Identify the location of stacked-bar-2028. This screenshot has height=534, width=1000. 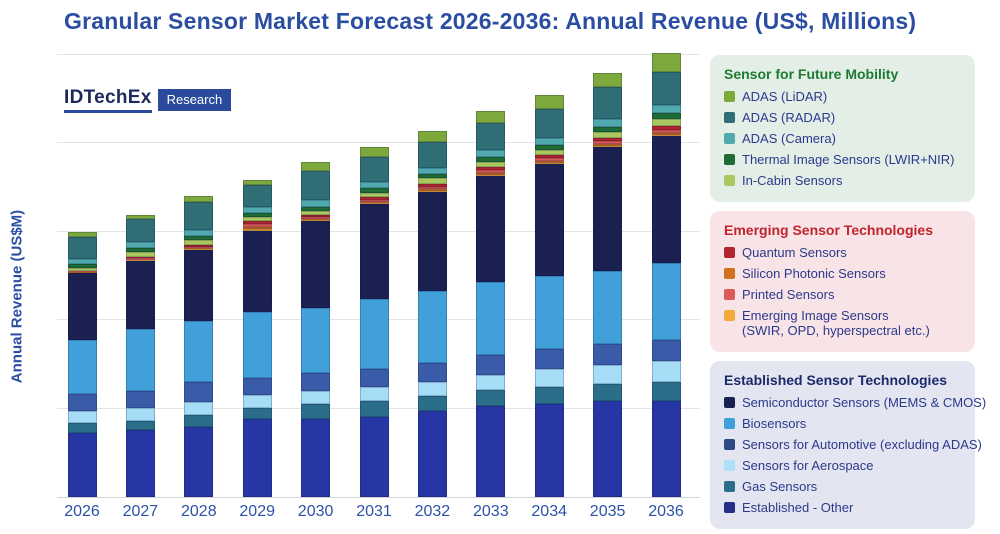
(199, 346).